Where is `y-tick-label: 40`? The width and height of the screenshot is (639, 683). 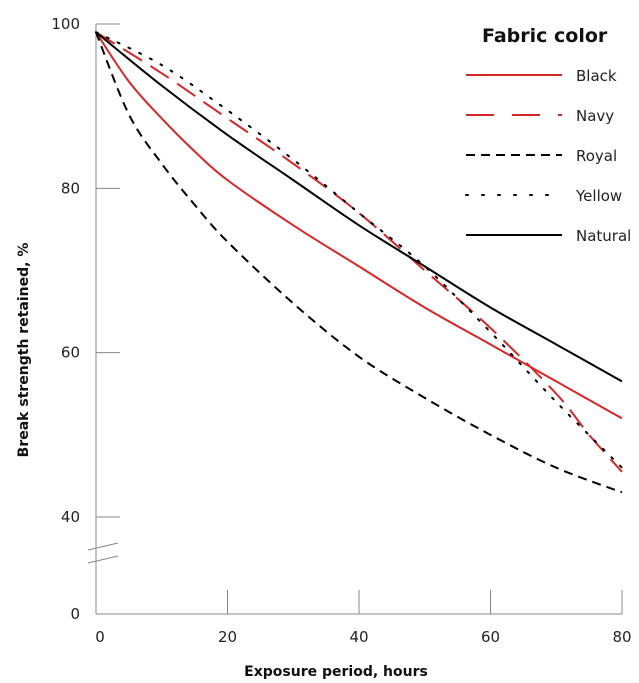 y-tick-label: 40 is located at coordinates (70, 517).